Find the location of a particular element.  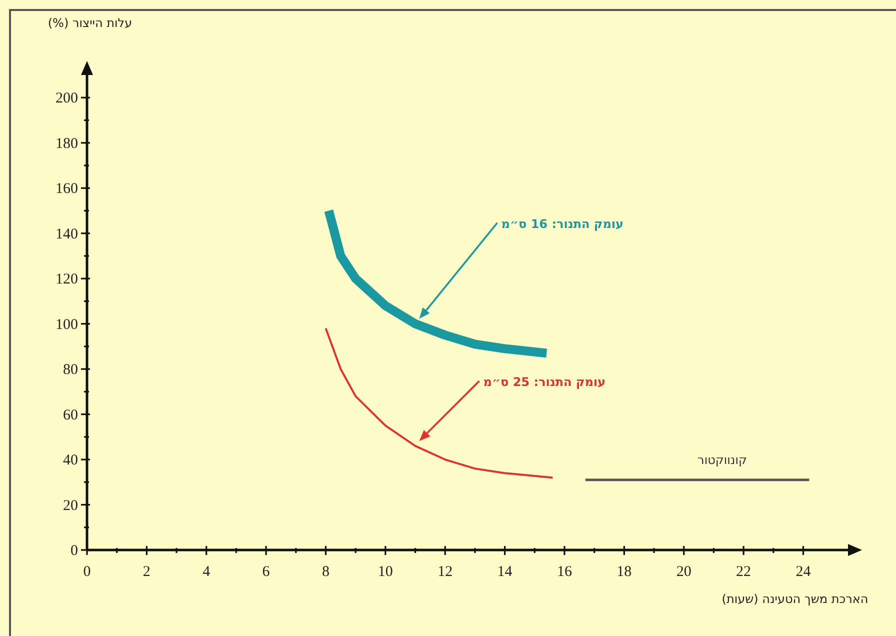

annotation: עומק התנור: 16 ס״מ is located at coordinates (562, 223).